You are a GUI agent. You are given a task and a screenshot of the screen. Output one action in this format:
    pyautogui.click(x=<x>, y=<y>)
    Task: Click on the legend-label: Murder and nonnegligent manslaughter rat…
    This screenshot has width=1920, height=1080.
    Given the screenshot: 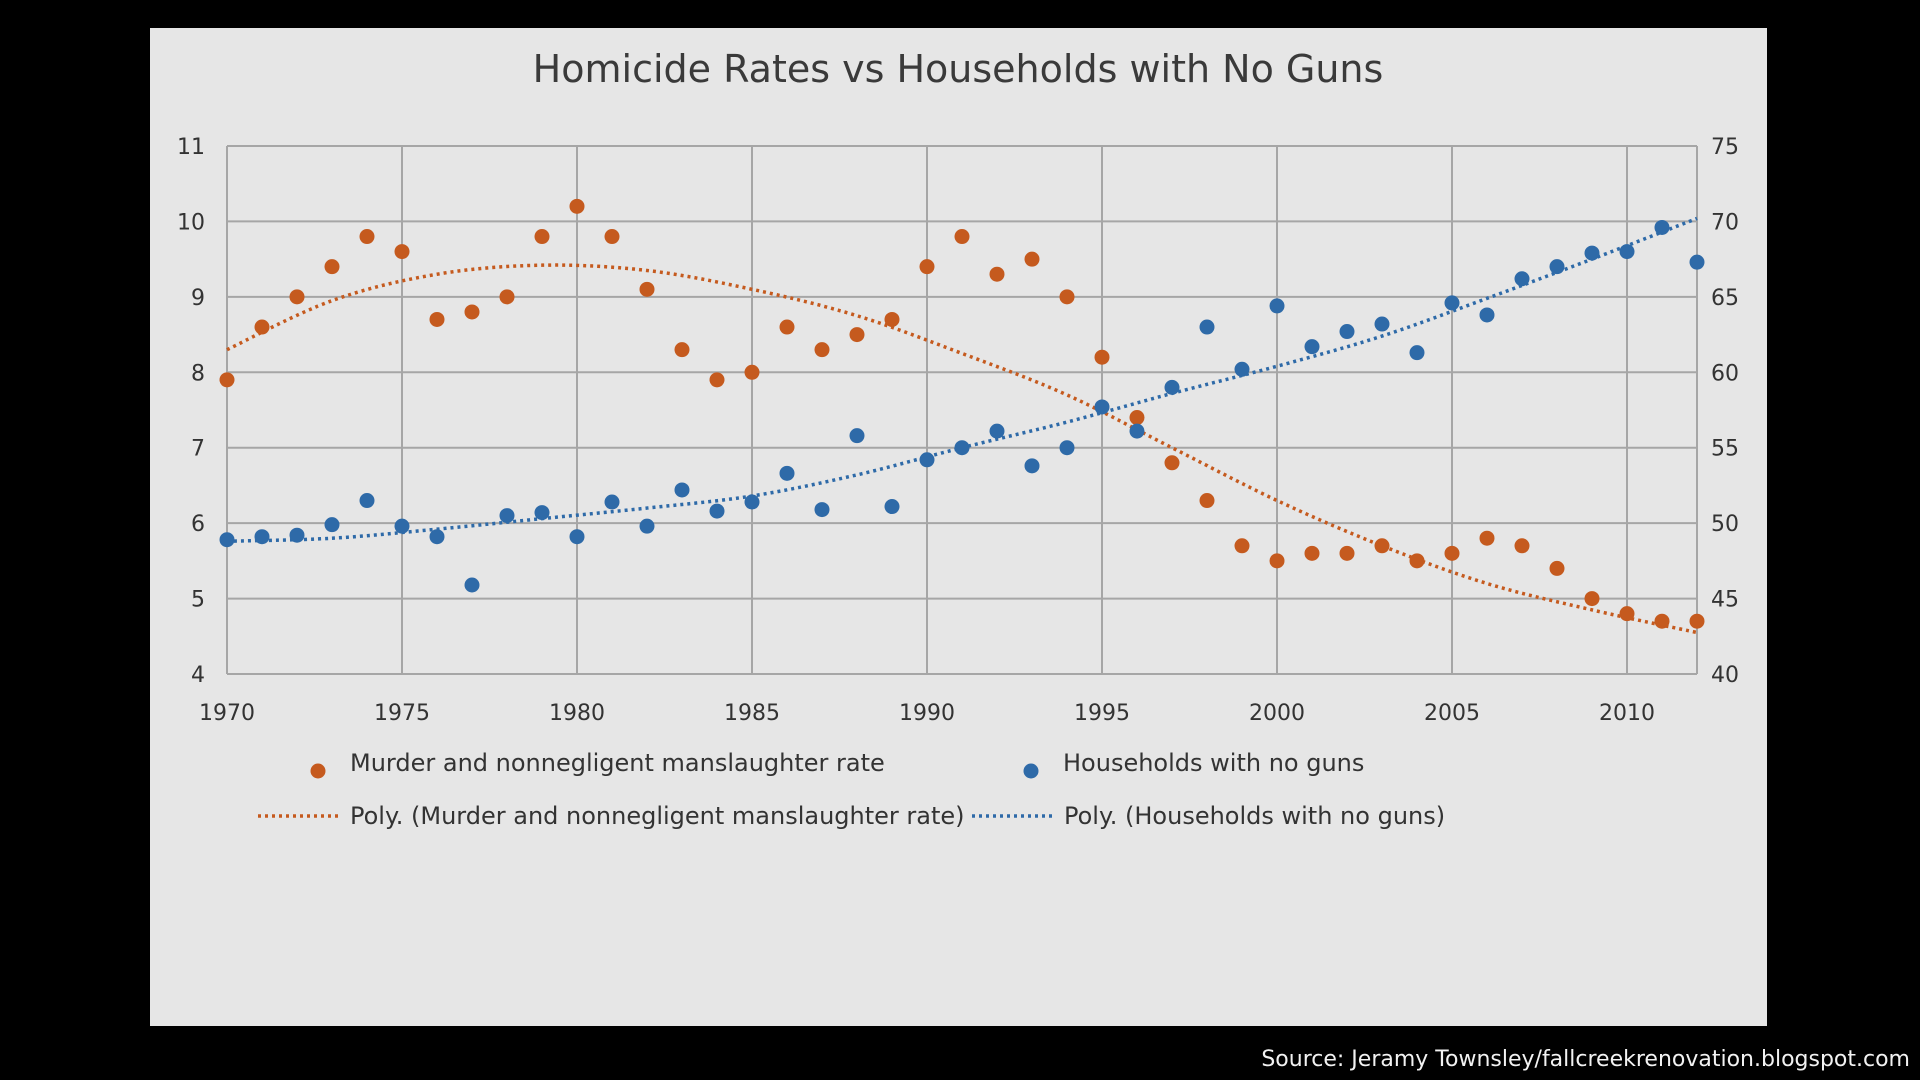 What is the action you would take?
    pyautogui.click(x=617, y=763)
    